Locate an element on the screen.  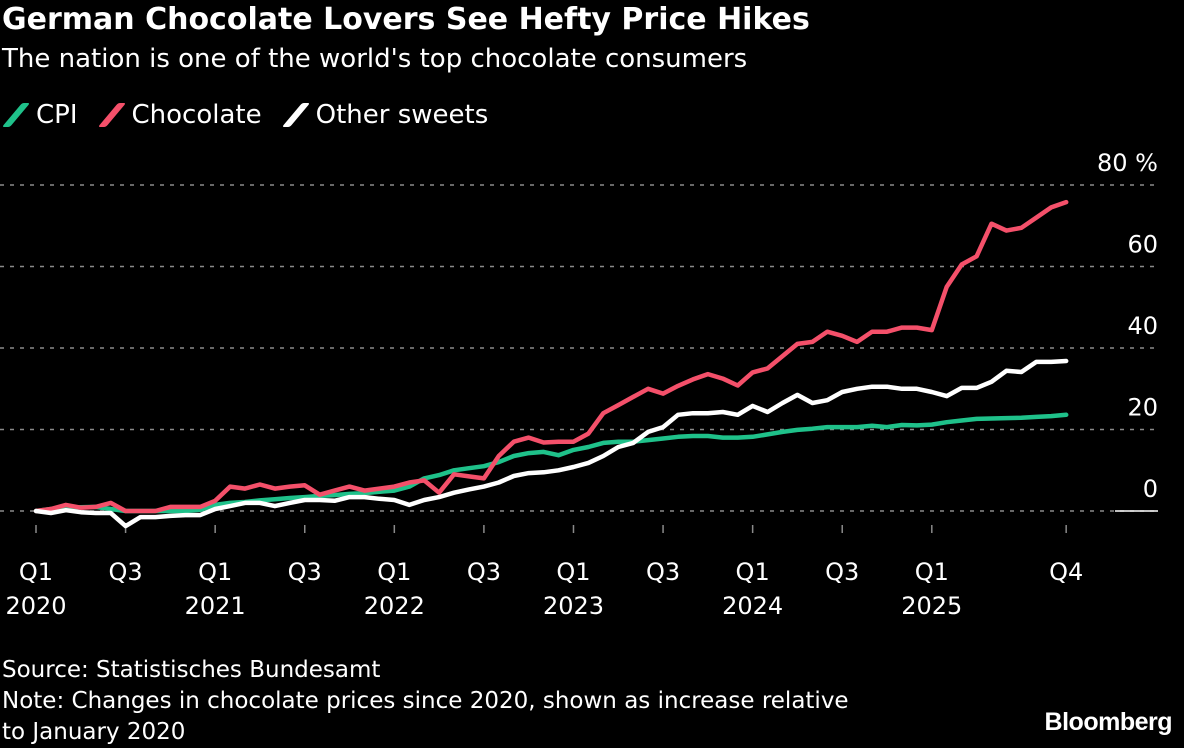
legend-item-chocolate: Chocolate is located at coordinates (179, 115).